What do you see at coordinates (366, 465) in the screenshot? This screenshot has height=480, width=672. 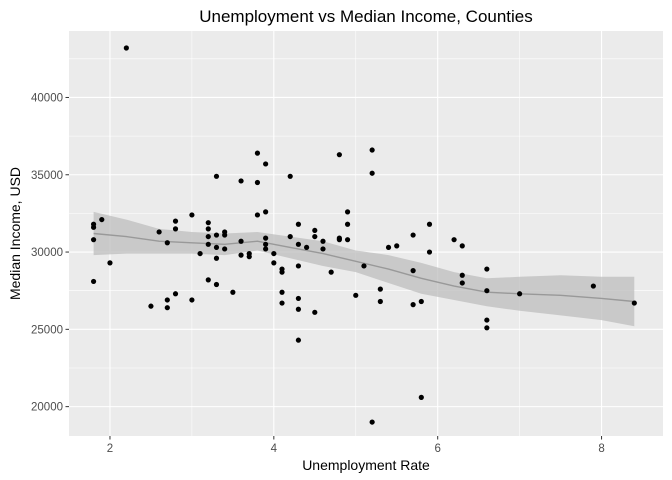 I see `x-axis-title: Unemployment Rate` at bounding box center [366, 465].